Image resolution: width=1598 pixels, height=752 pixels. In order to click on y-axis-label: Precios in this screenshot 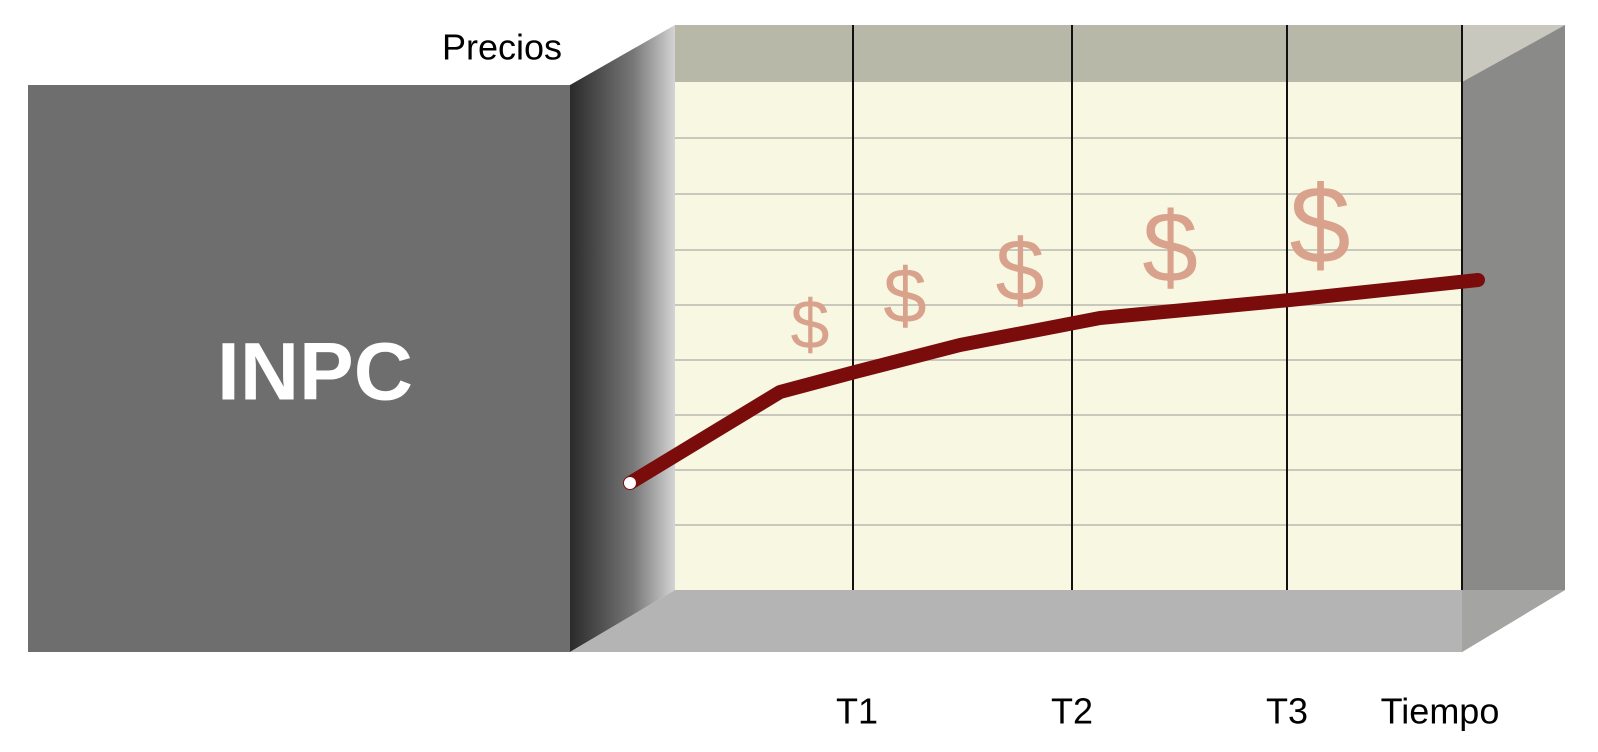, I will do `click(502, 47)`.